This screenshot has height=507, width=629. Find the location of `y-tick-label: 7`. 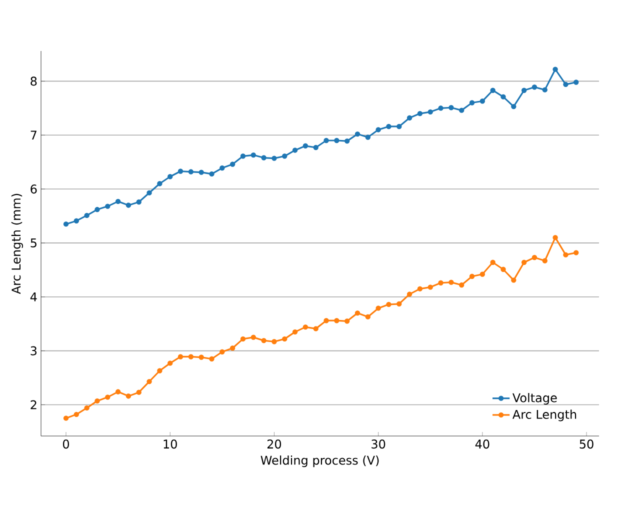

y-tick-label: 7 is located at coordinates (33, 135).